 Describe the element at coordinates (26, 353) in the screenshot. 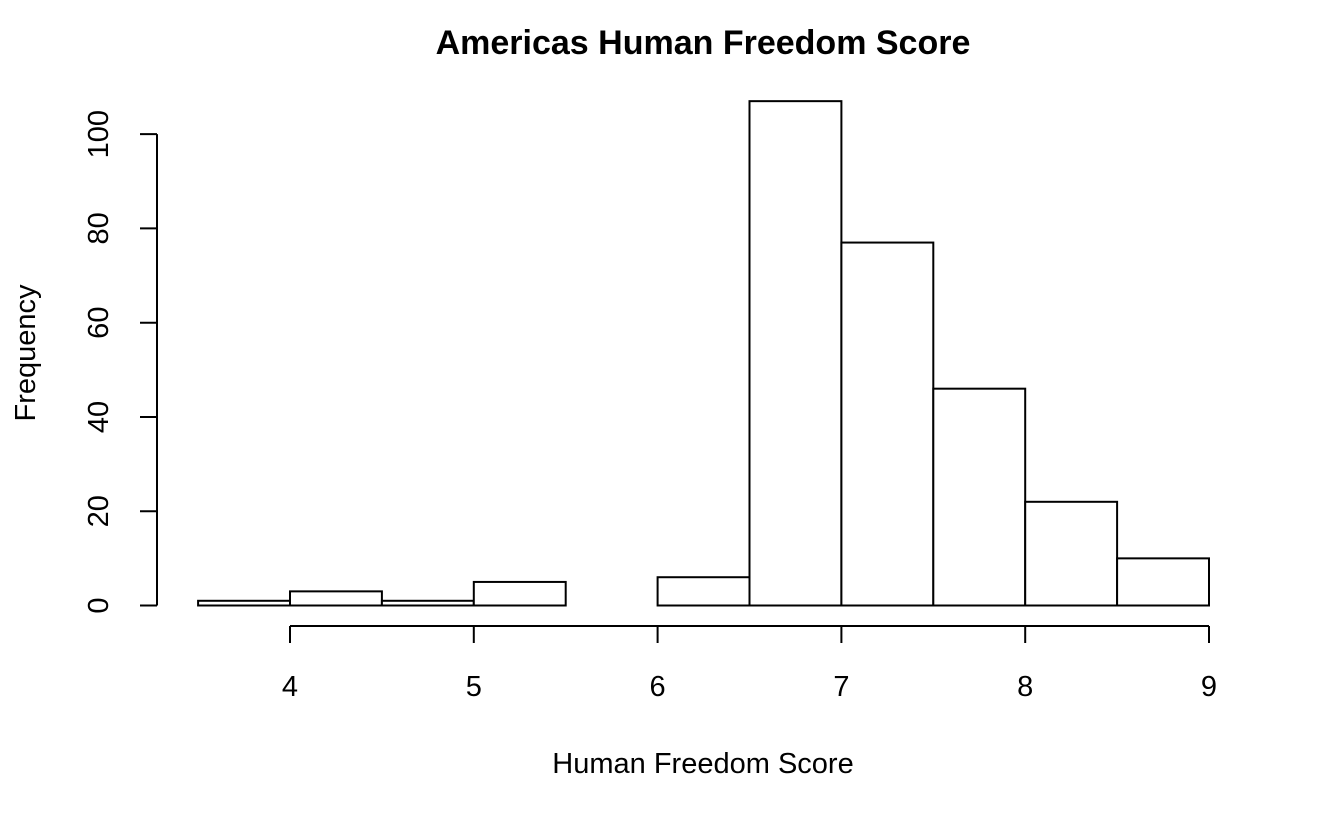

I see `y-axis-title: Frequency` at that location.